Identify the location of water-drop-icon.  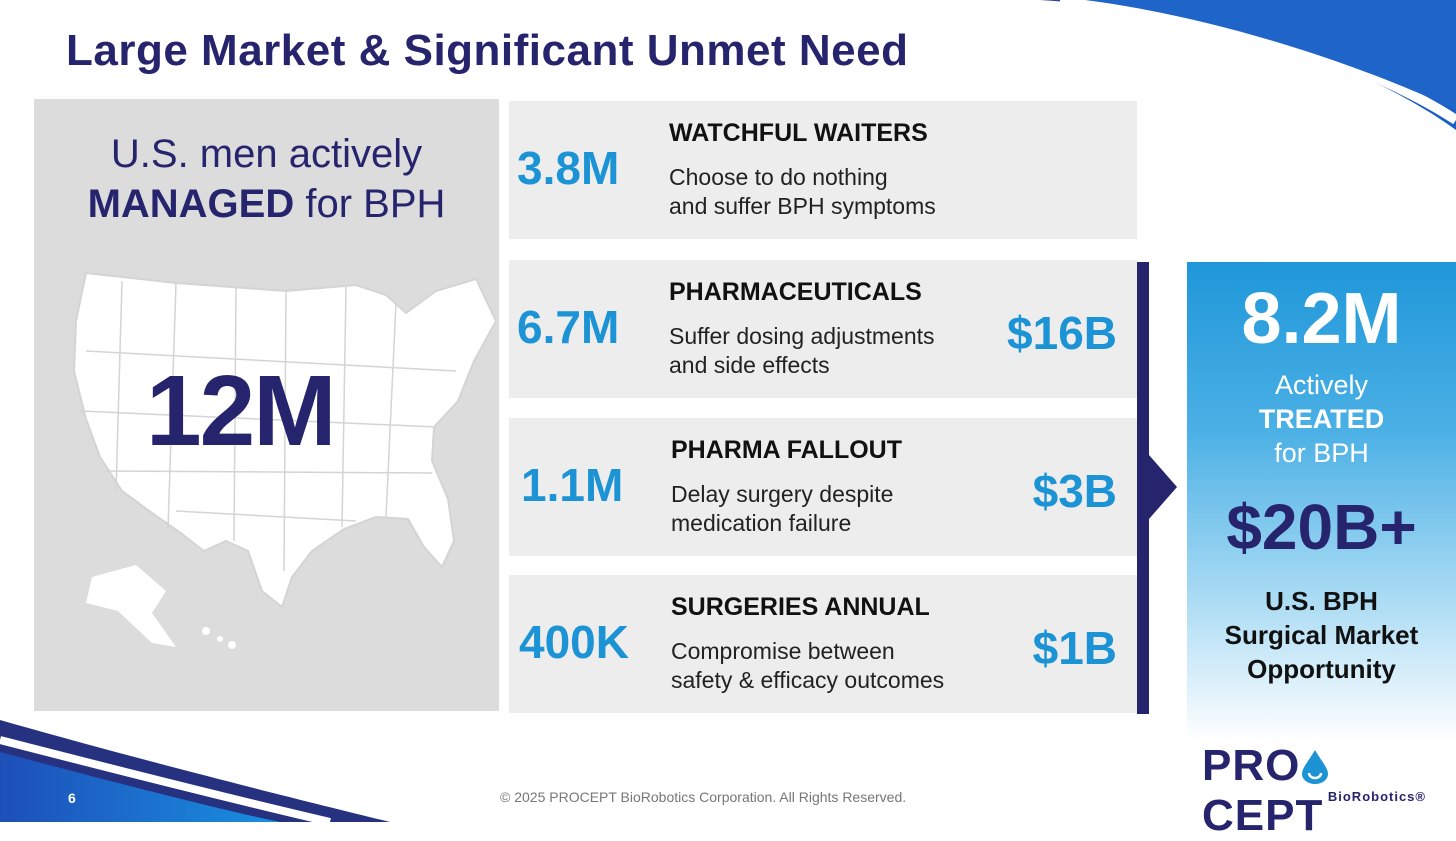
(1315, 767).